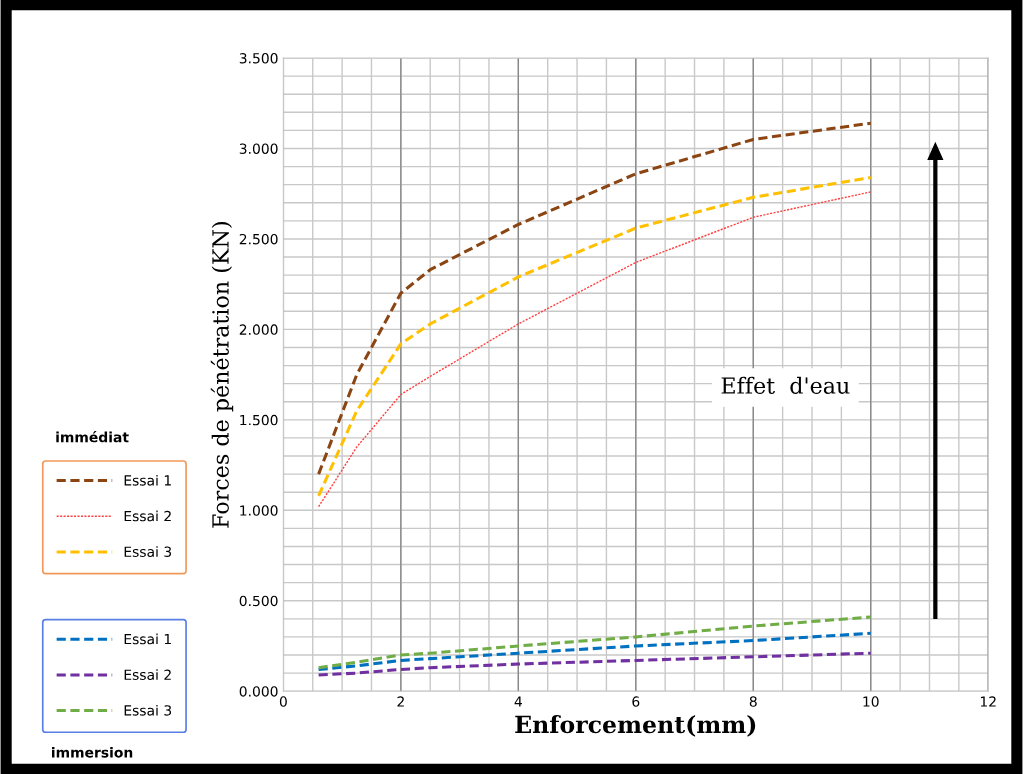 Image resolution: width=1023 pixels, height=774 pixels. Describe the element at coordinates (92, 437) in the screenshot. I see `text: immédiat` at that location.